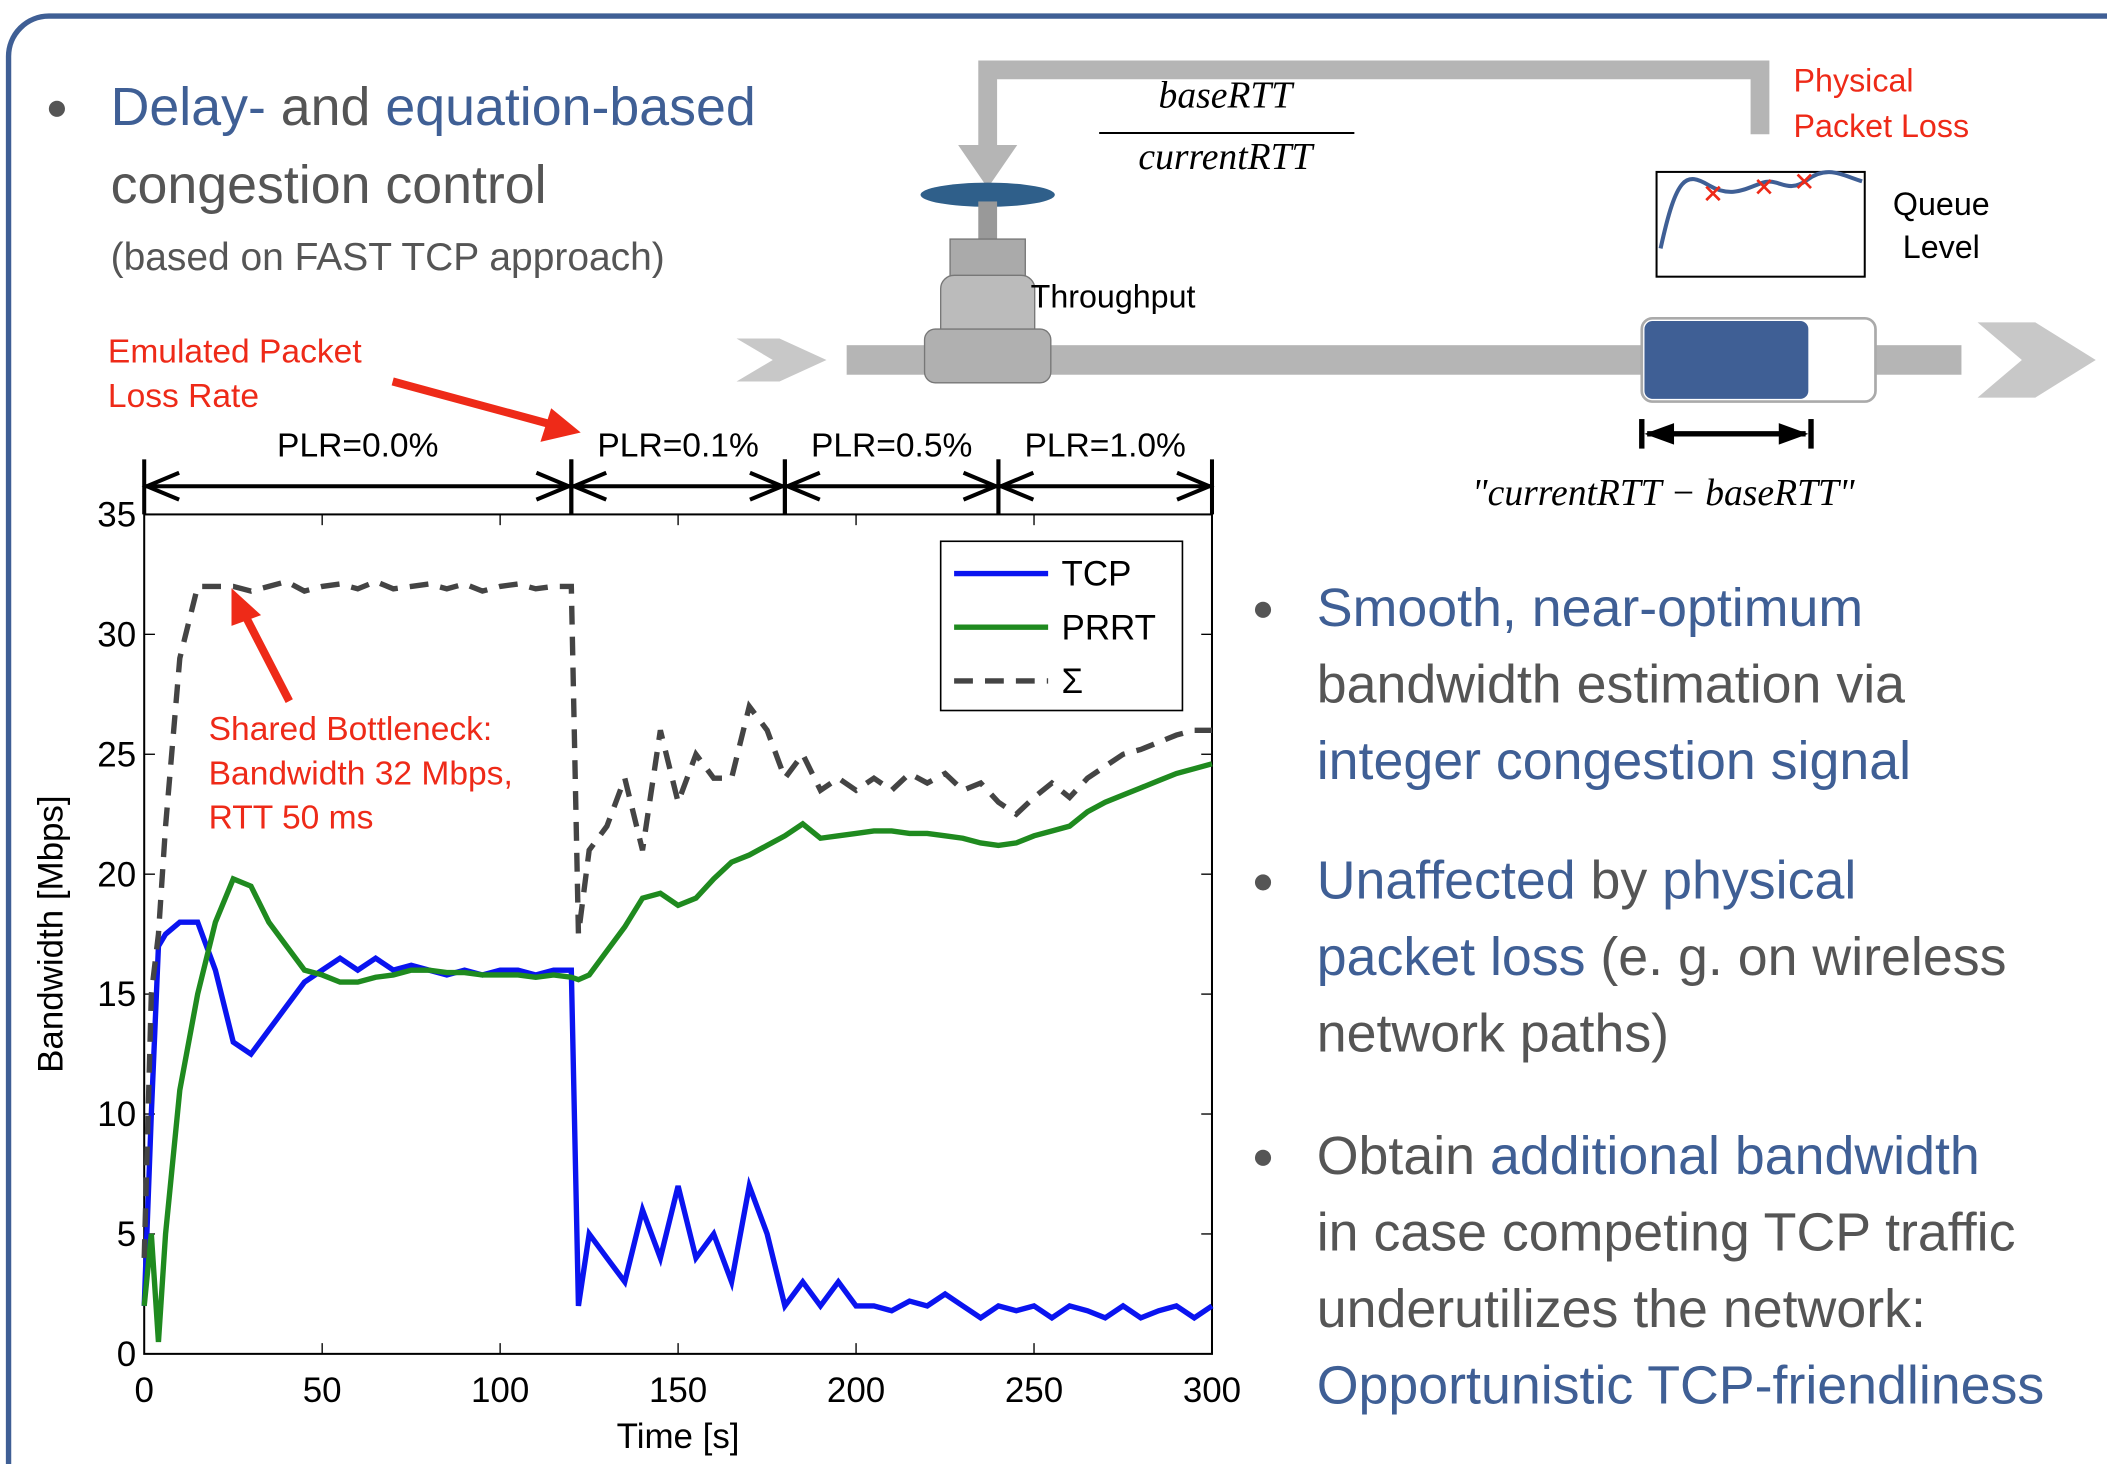 This screenshot has width=2107, height=1464. I want to click on bullet-text: network paths), so click(1493, 1034).